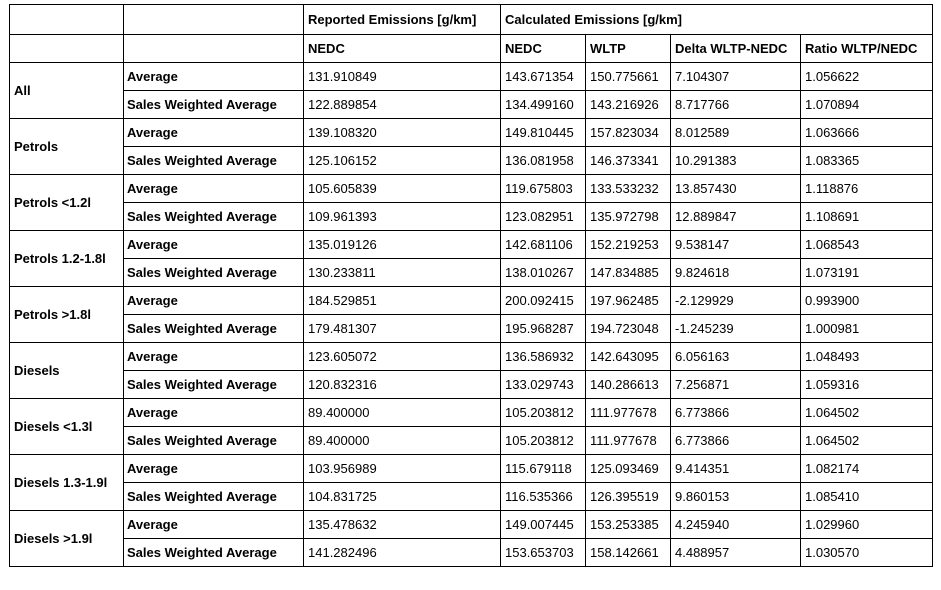  What do you see at coordinates (735, 132) in the screenshot?
I see `delta-cell: 8.012589` at bounding box center [735, 132].